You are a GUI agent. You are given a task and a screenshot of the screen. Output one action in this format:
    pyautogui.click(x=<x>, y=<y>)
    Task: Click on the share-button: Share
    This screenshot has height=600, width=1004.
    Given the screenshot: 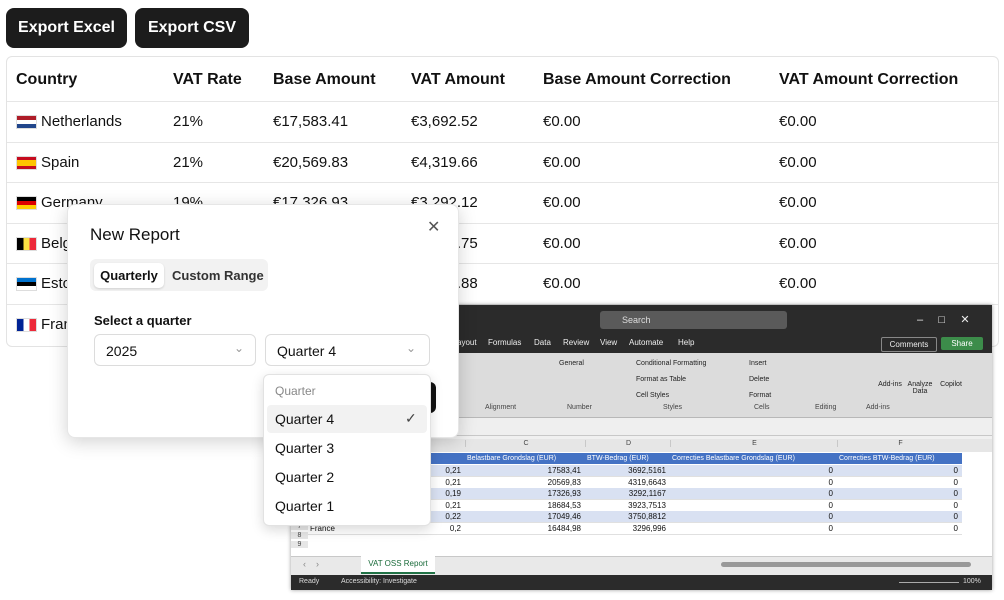 What is the action you would take?
    pyautogui.click(x=962, y=343)
    